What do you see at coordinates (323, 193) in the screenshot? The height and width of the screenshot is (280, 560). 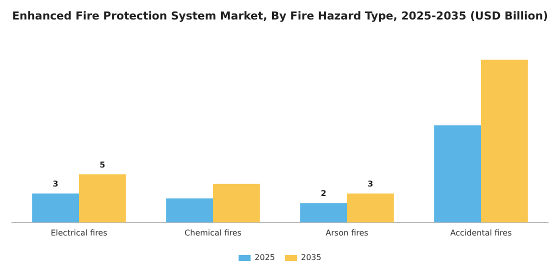 I see `data-label: 2` at bounding box center [323, 193].